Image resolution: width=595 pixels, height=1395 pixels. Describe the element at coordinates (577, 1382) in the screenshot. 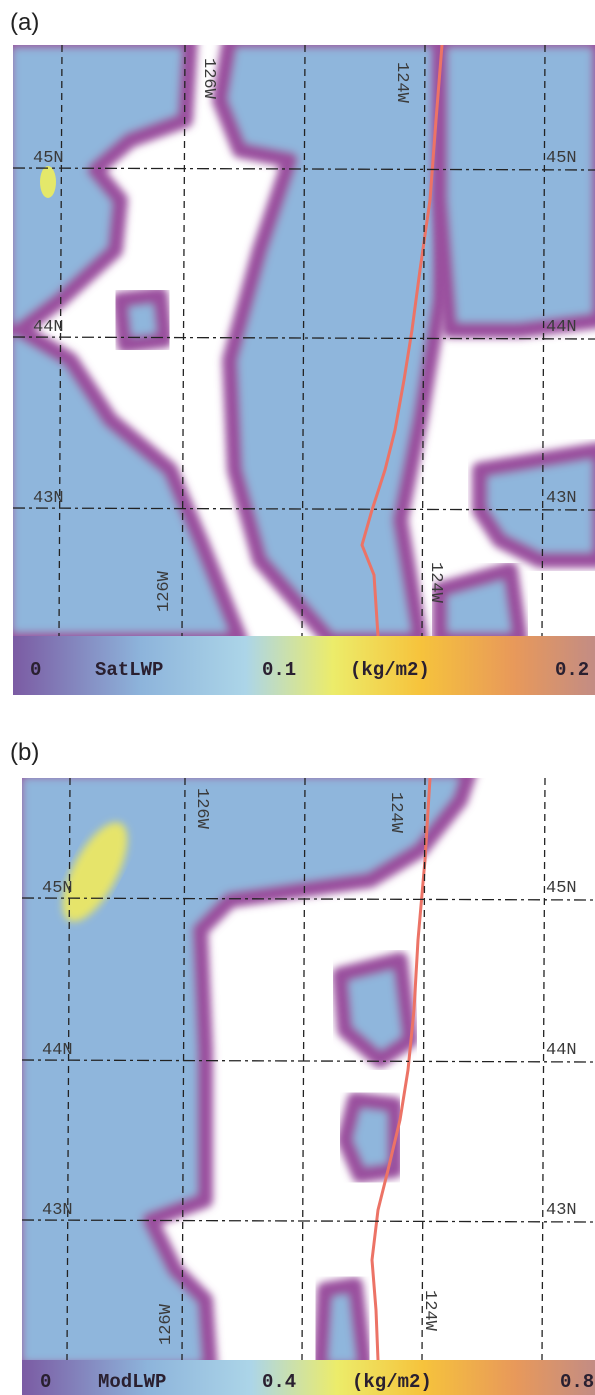

I see `colorbar-label: 0.8` at that location.